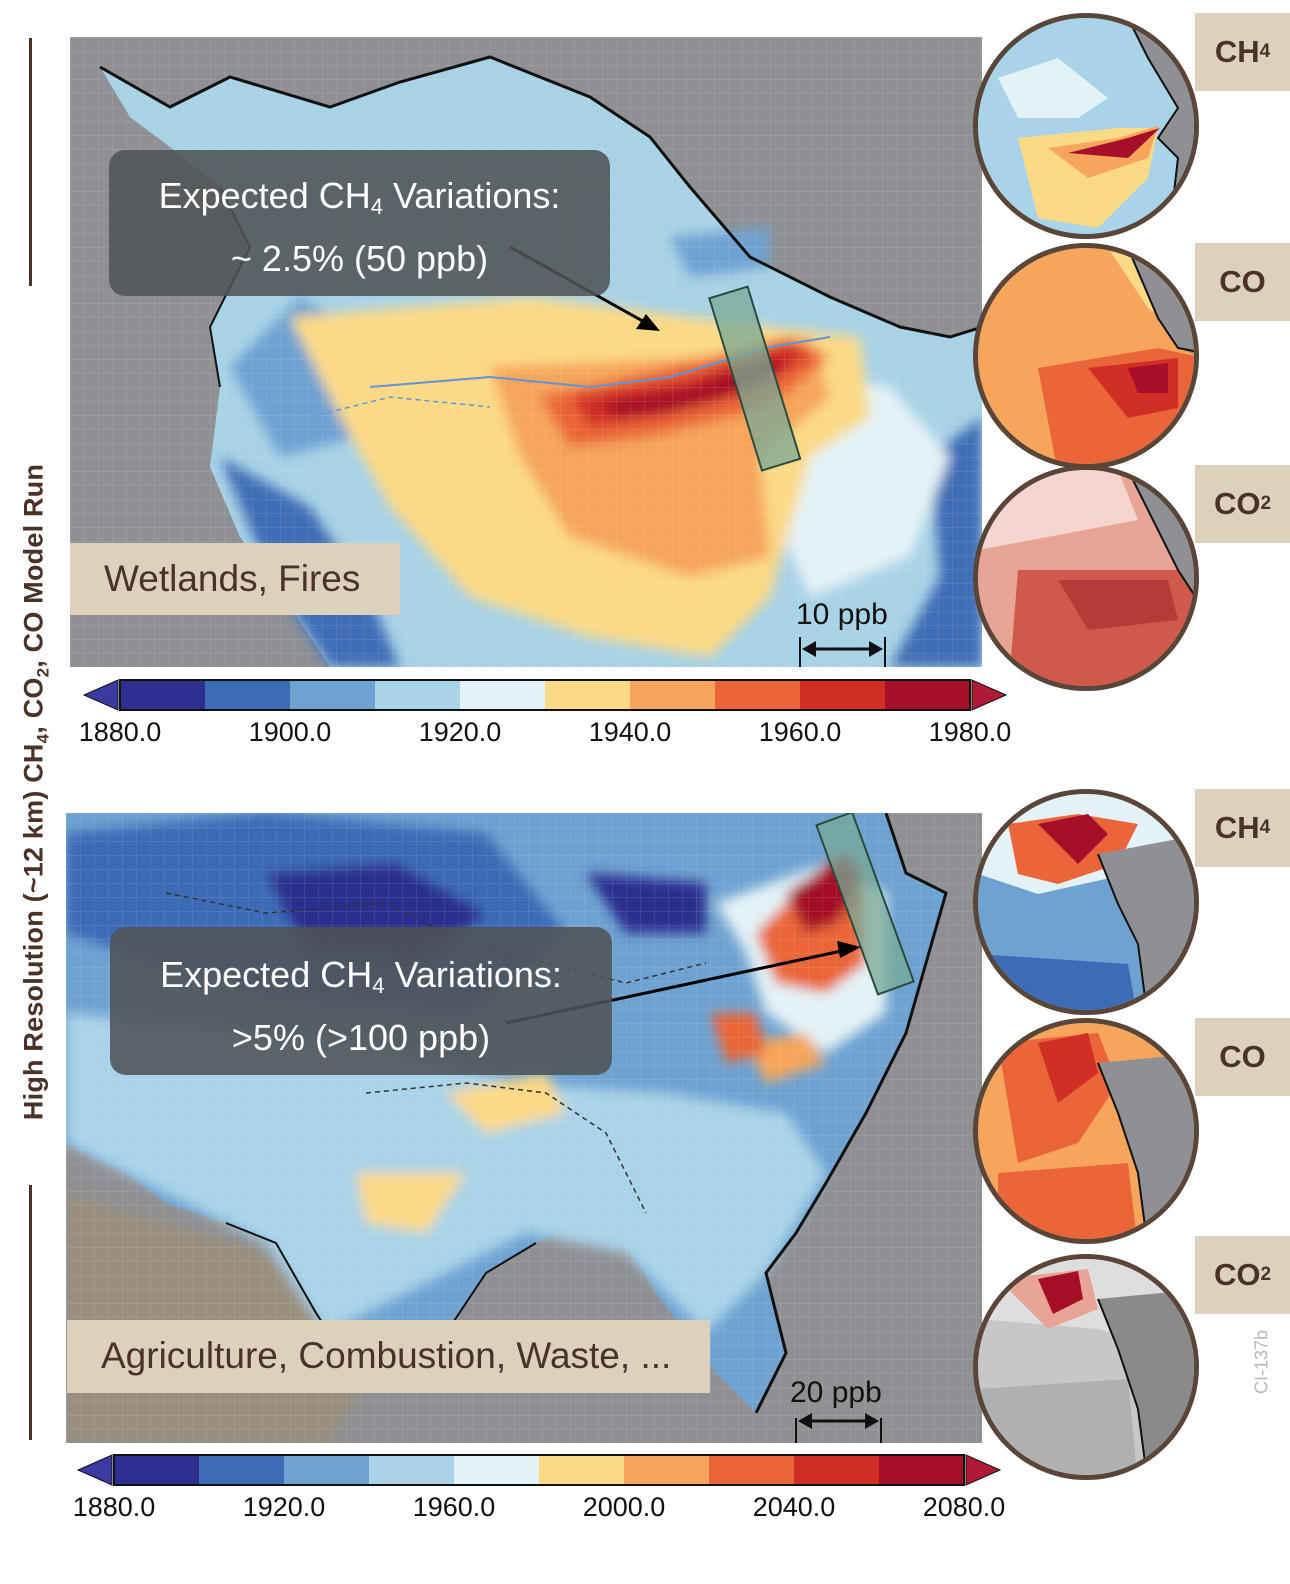  I want to click on scale-label-amazon: 10 ppb, so click(842, 614).